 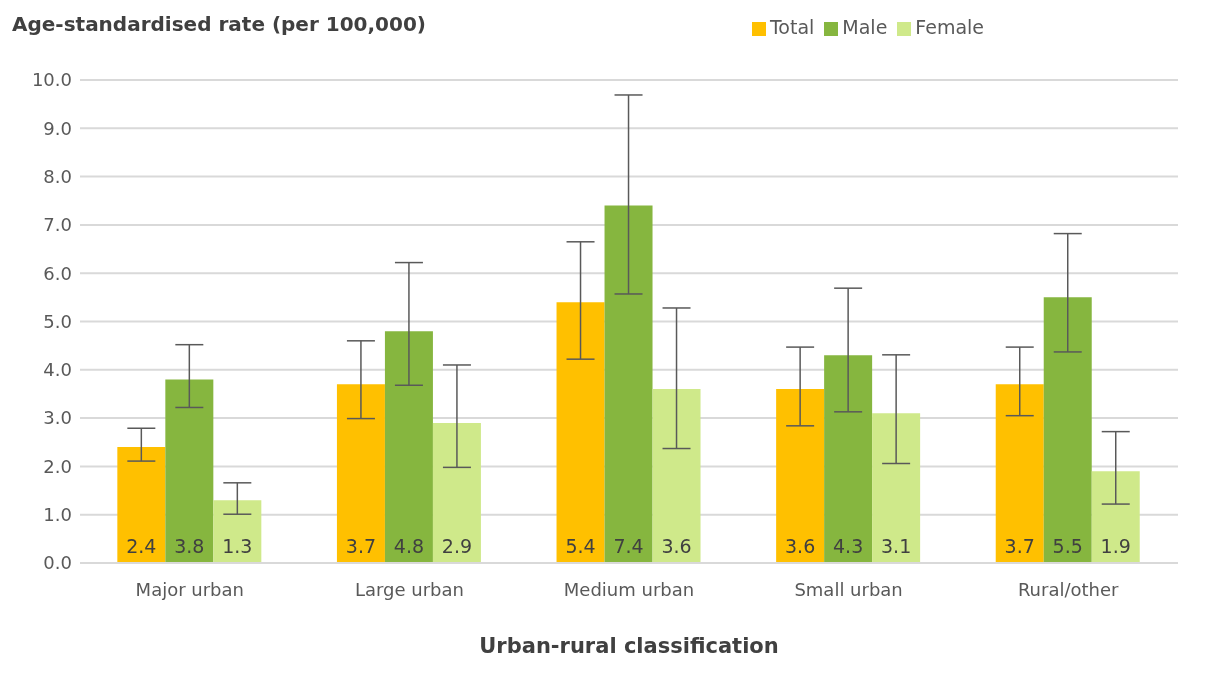 What do you see at coordinates (1115, 546) in the screenshot?
I see `data-label: 1.9` at bounding box center [1115, 546].